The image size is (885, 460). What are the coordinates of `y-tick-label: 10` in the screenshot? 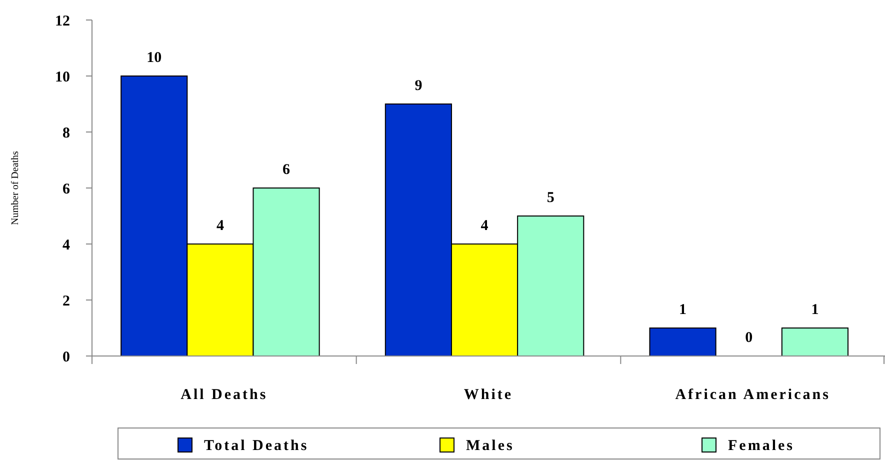 It's located at (62, 77).